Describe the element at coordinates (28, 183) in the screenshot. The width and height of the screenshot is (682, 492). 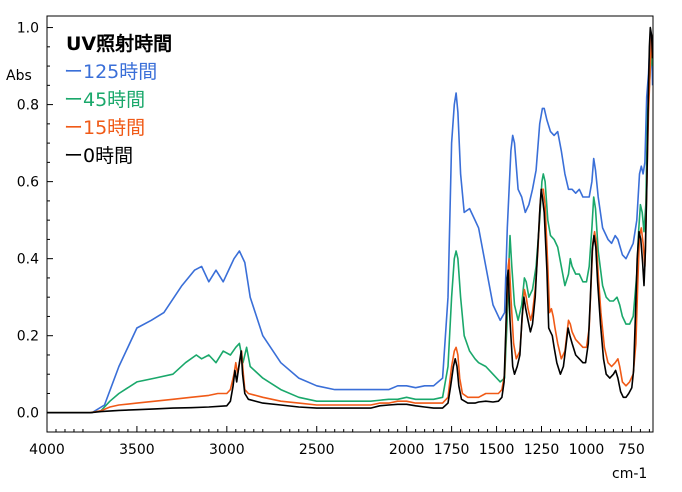
I see `y-tick-label-3: 0.6` at that location.